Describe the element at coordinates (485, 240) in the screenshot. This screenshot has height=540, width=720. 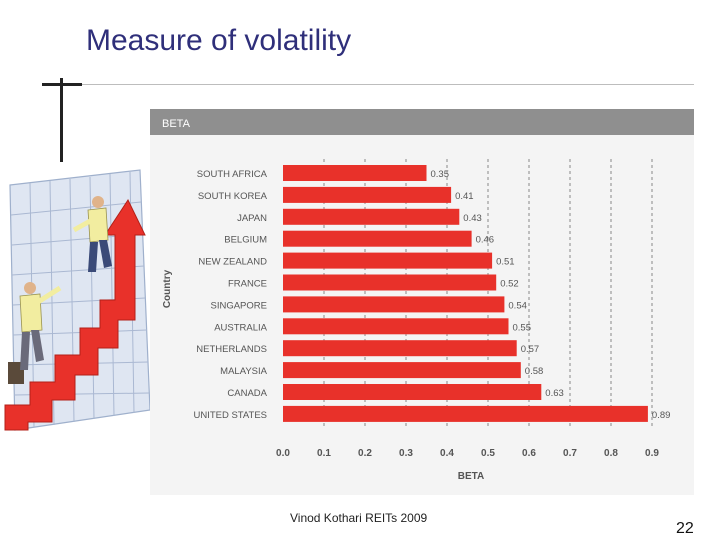
I see `data-label: 0.46` at that location.